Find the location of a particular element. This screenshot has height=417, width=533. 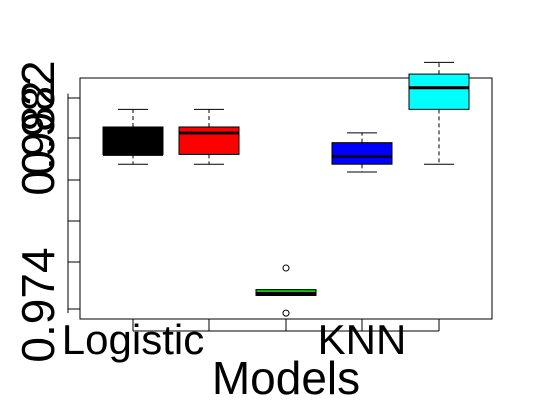

x-axis: Logistic KNN is located at coordinates (251, 339).